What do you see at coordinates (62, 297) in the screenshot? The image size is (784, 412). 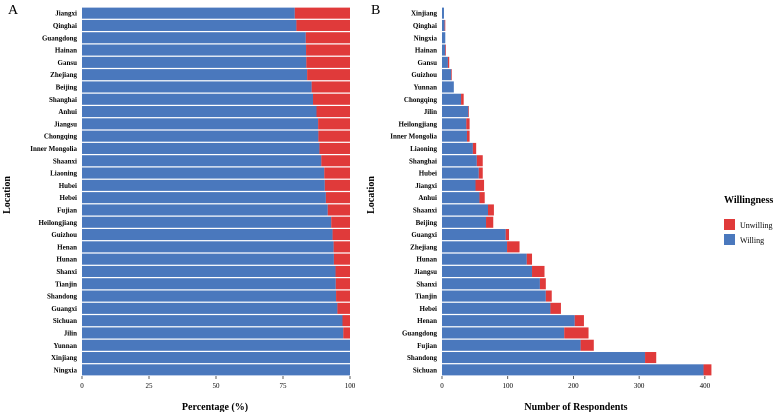 I see `panel-a-category-label: Shandong` at bounding box center [62, 297].